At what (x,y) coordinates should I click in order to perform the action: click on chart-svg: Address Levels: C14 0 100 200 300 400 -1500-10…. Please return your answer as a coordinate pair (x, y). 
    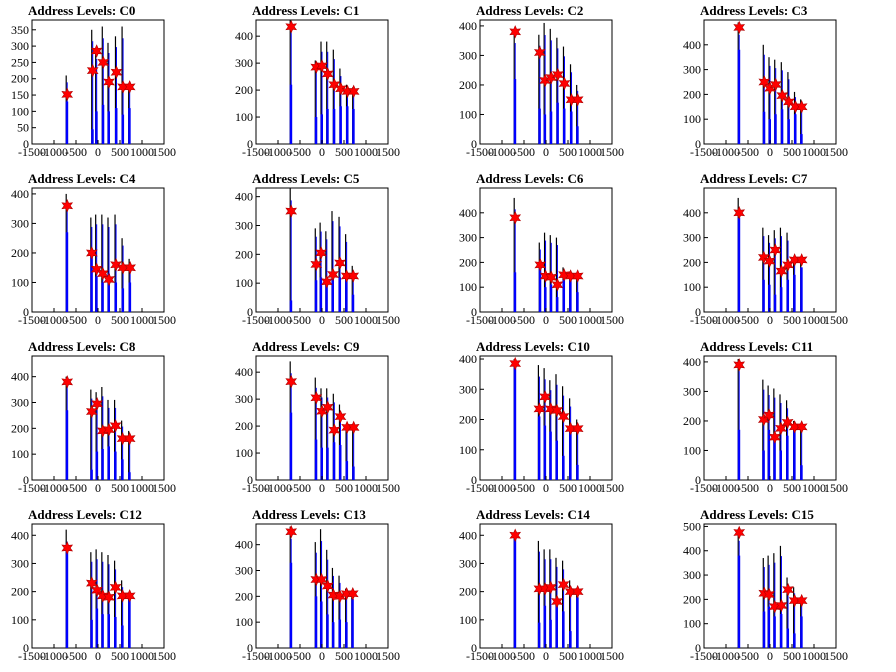
    Looking at the image, I should click on (541, 585).